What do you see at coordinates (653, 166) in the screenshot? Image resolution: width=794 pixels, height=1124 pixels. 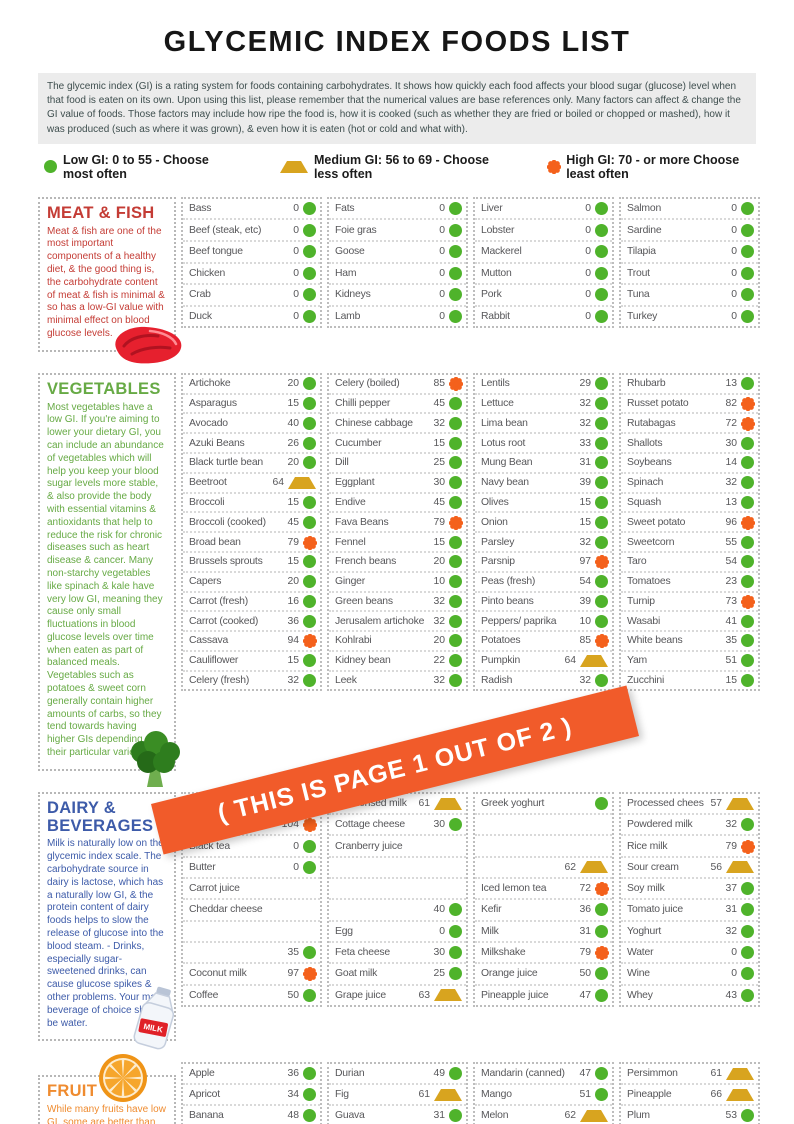 I see `legend-label: High GI: 70 - or more Choose least often` at bounding box center [653, 166].